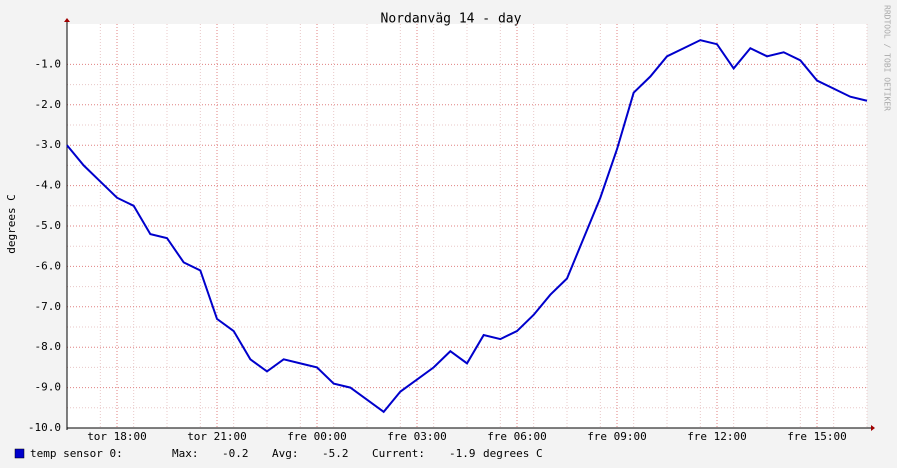 This screenshot has height=468, width=897. I want to click on y-tick-label: -4.0, so click(48, 185).